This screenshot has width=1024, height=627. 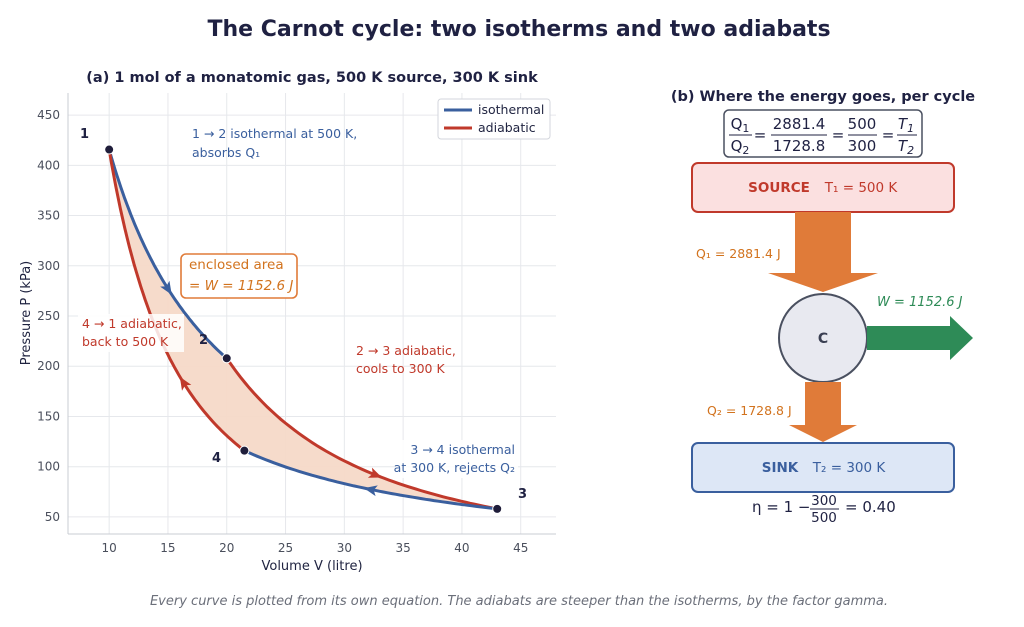 What do you see at coordinates (48, 416) in the screenshot?
I see `y-tick-label: 150` at bounding box center [48, 416].